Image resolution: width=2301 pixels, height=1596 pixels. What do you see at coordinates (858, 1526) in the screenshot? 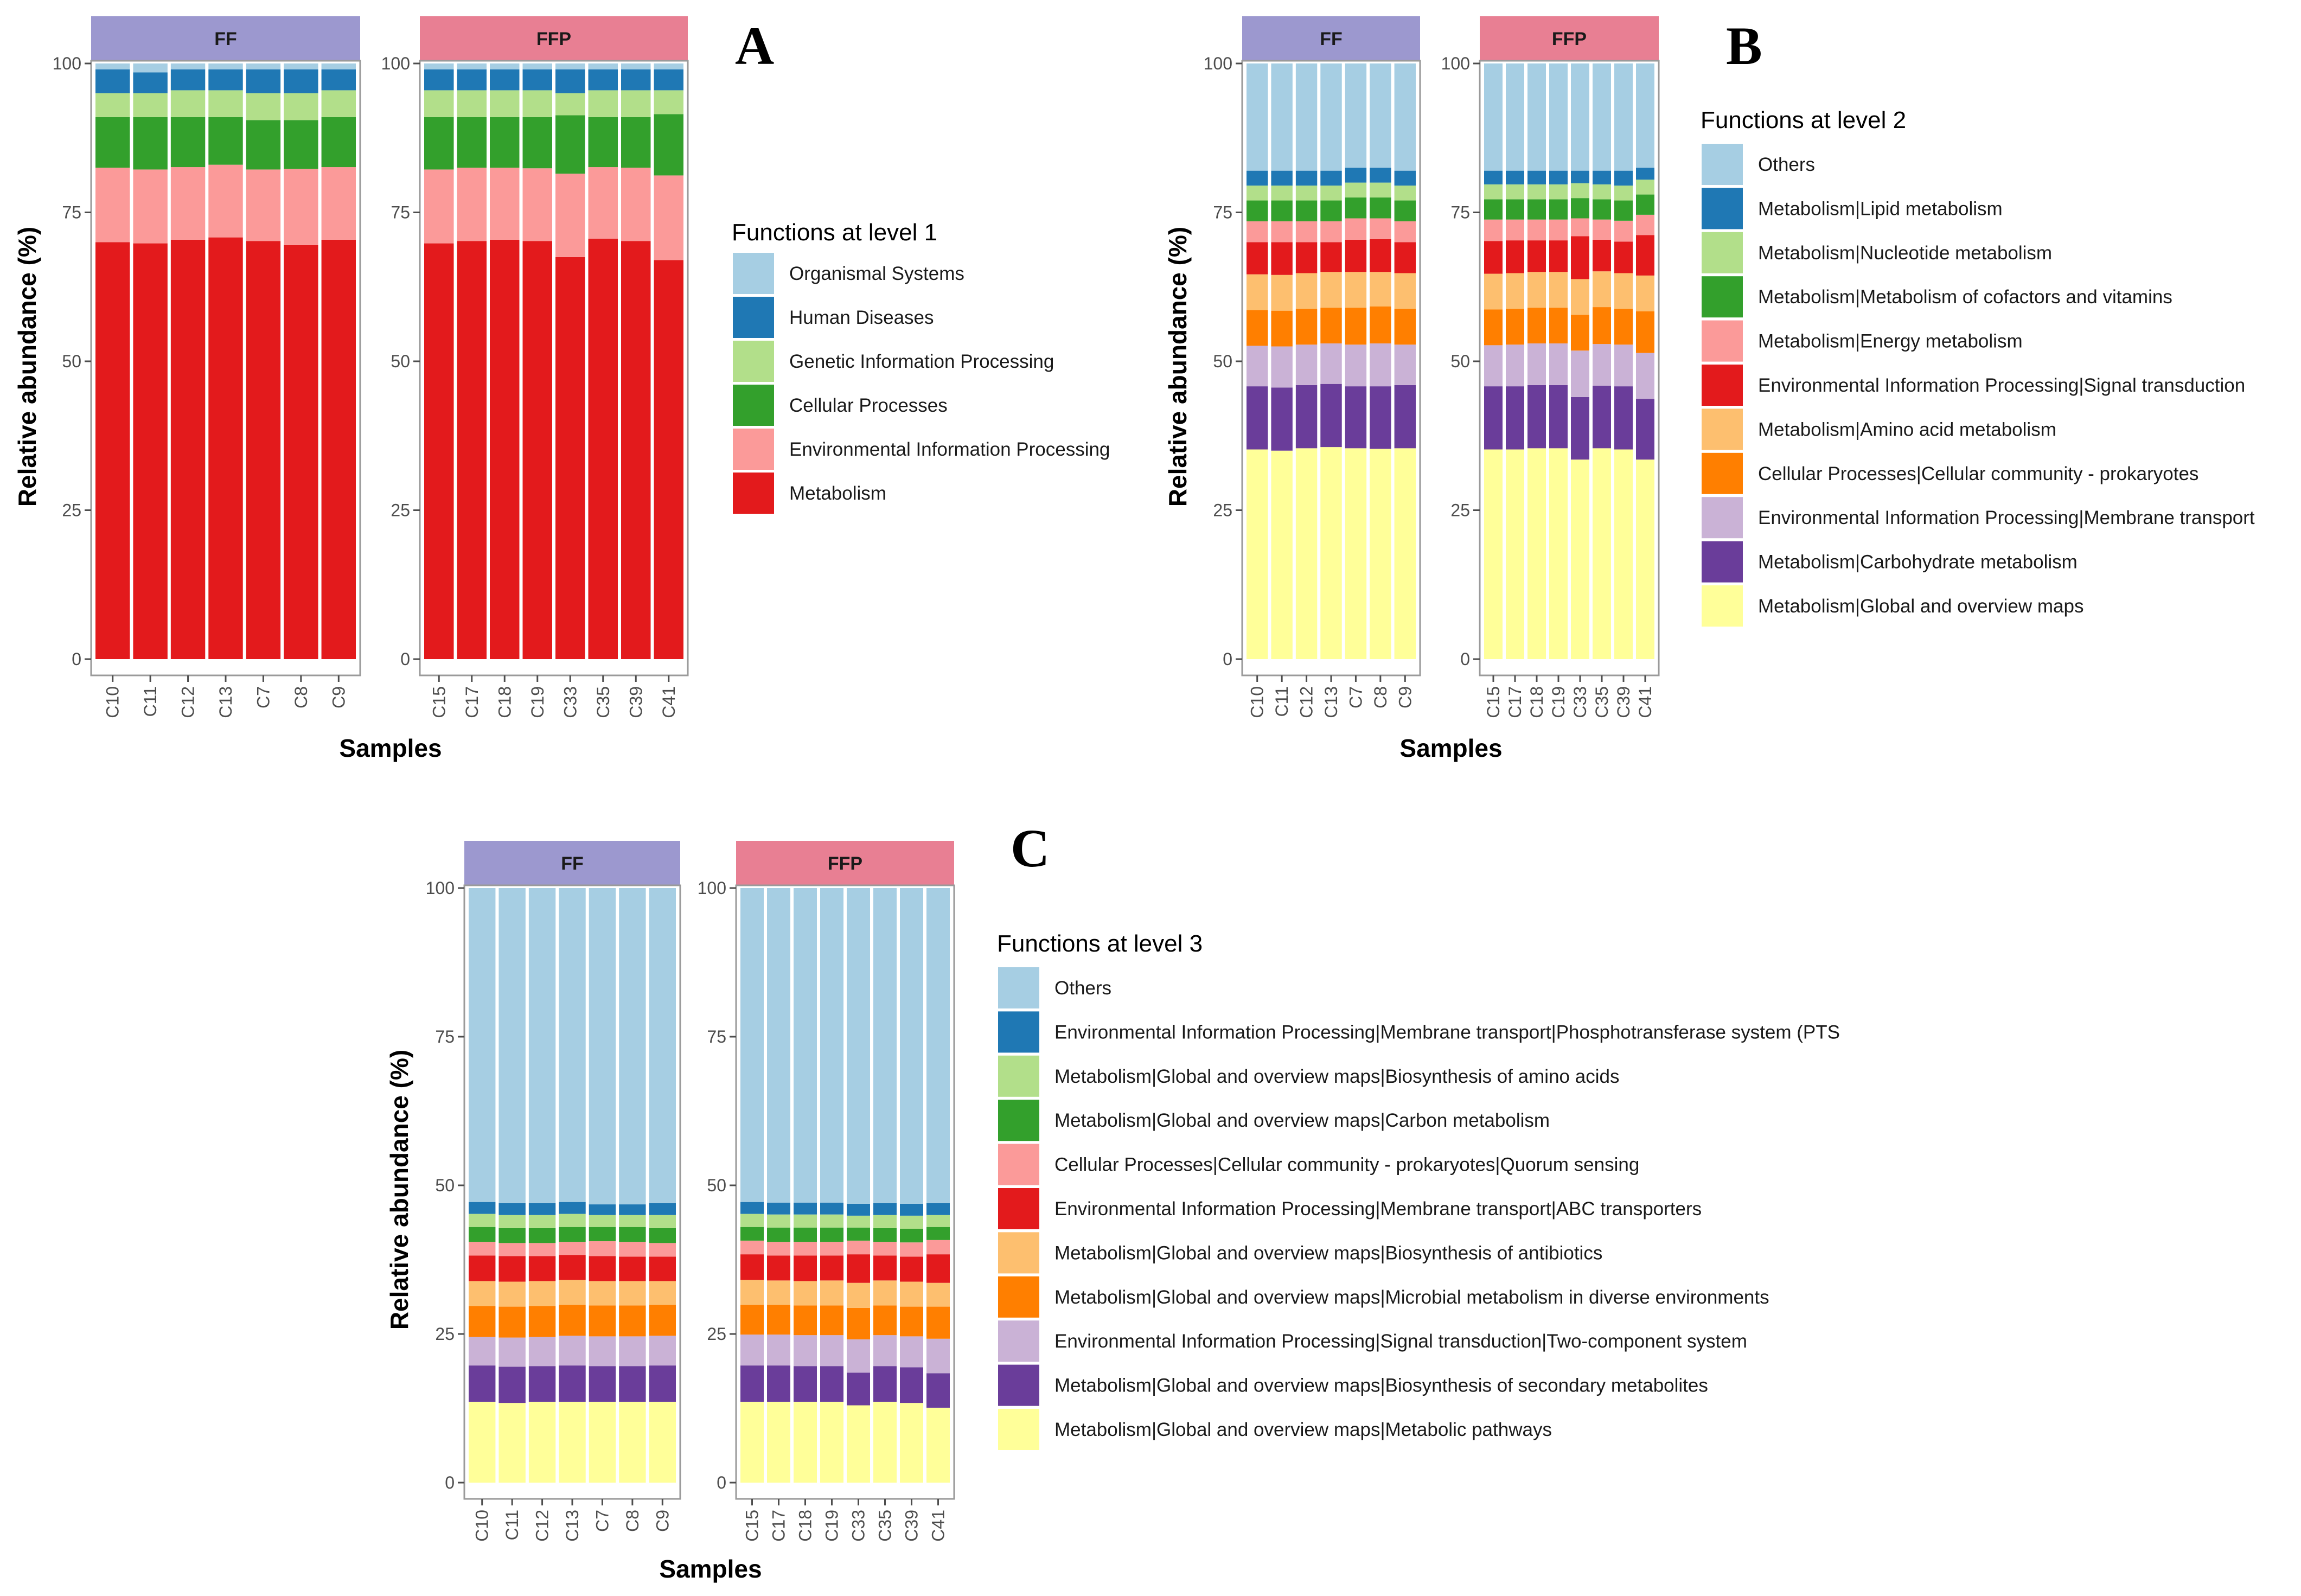
I see `panel-c-ffp-x-tick-label: C33` at bounding box center [858, 1526].